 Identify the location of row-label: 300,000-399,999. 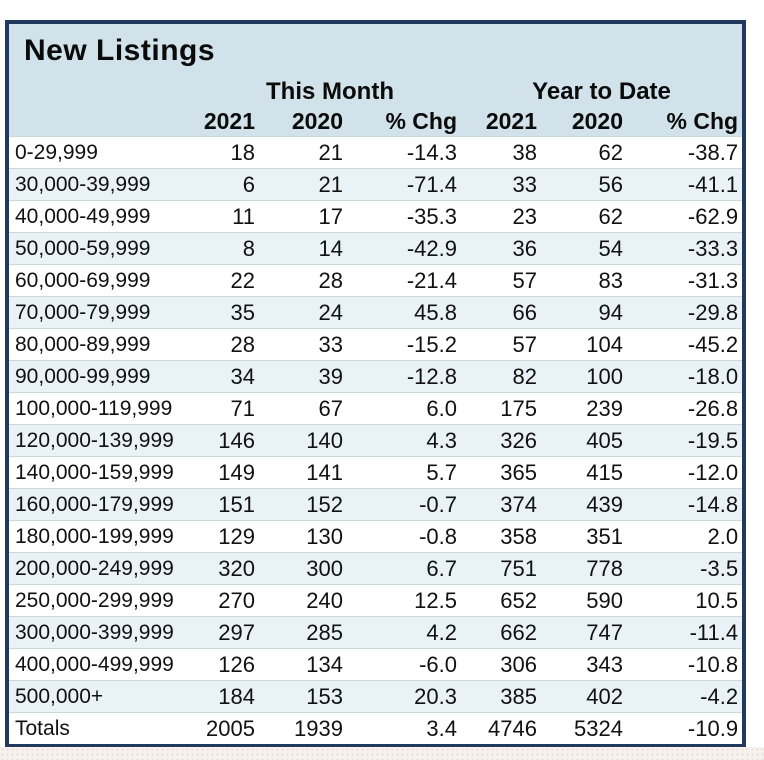
(94, 632).